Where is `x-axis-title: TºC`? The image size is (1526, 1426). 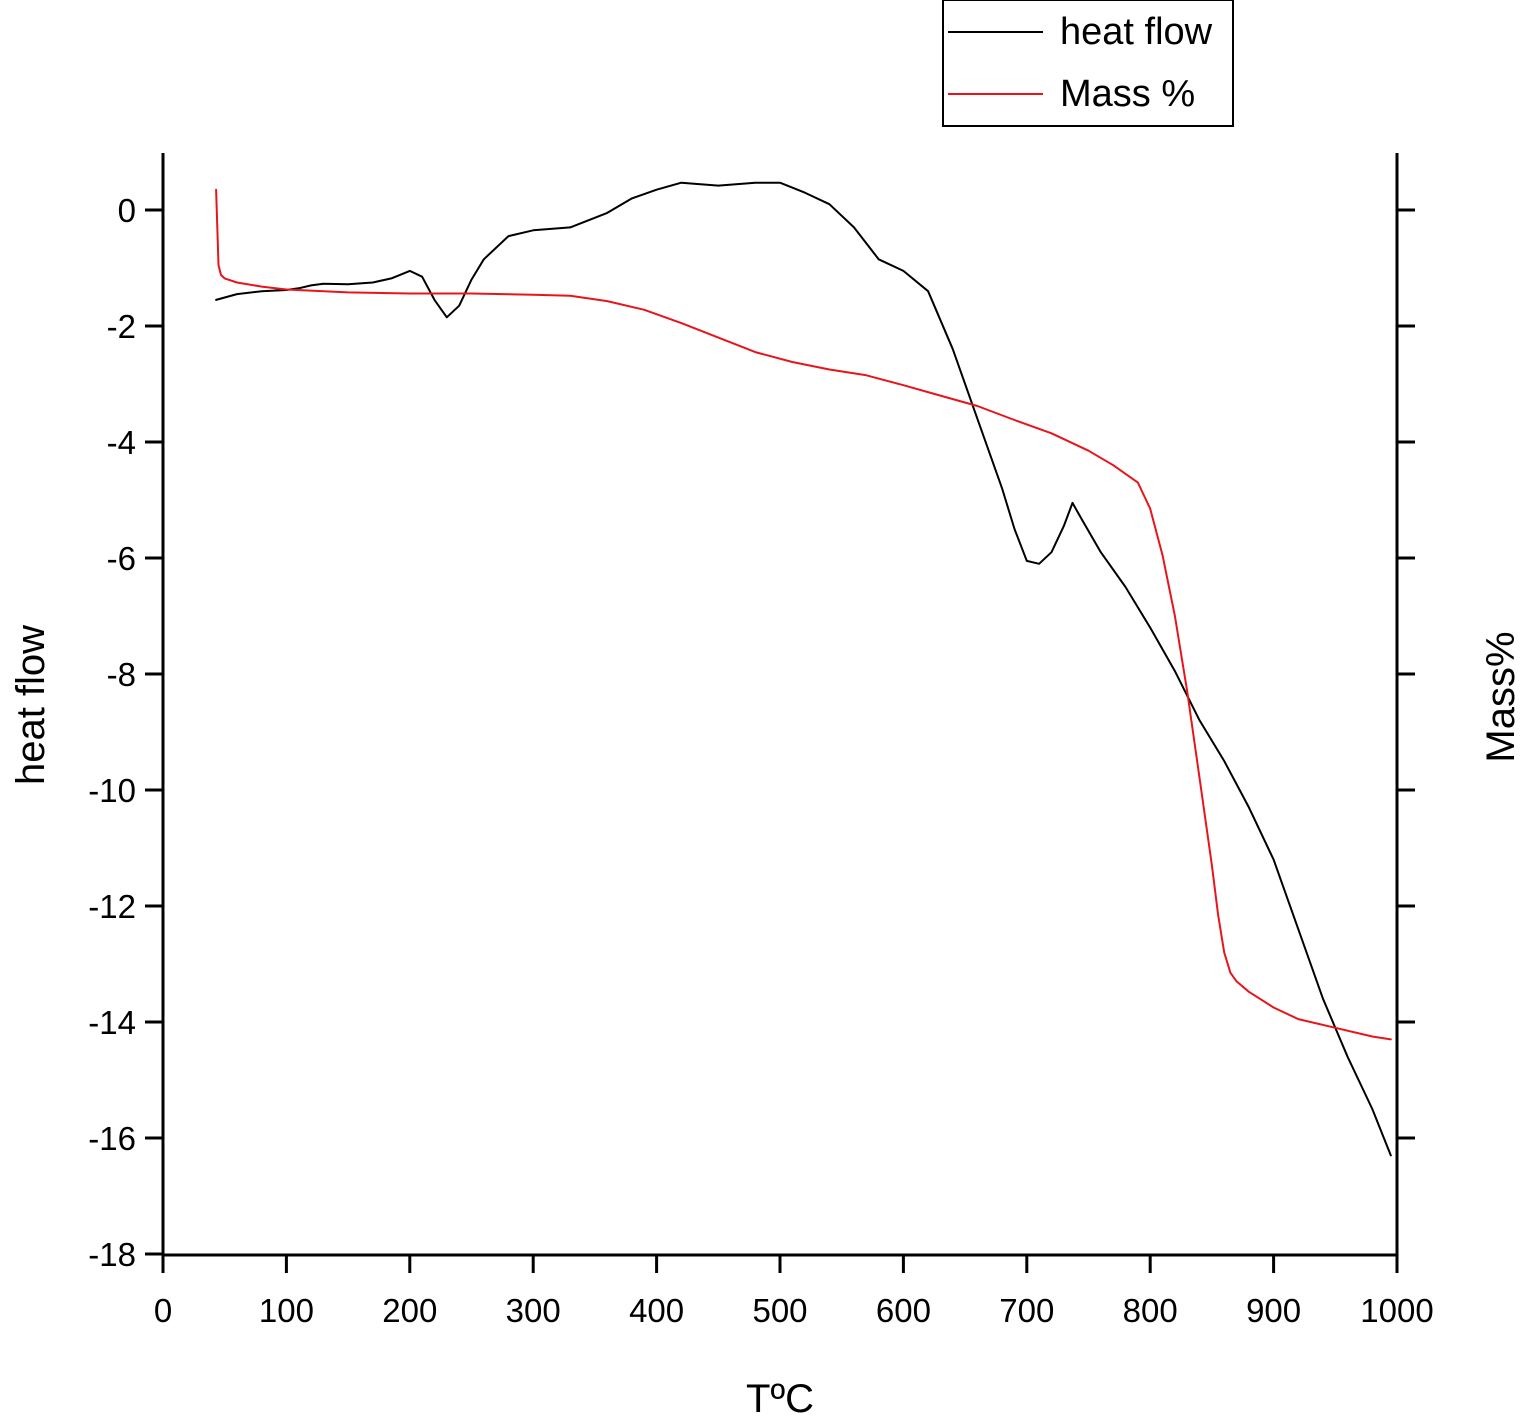
x-axis-title: TºC is located at coordinates (780, 1399).